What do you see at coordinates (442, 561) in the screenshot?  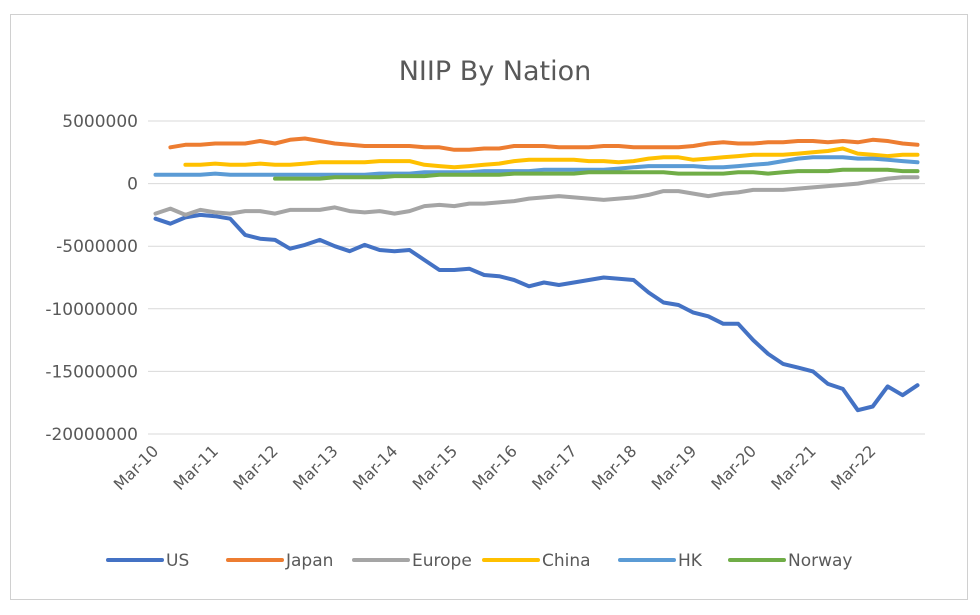 I see `legend-label-europe: Europe` at bounding box center [442, 561].